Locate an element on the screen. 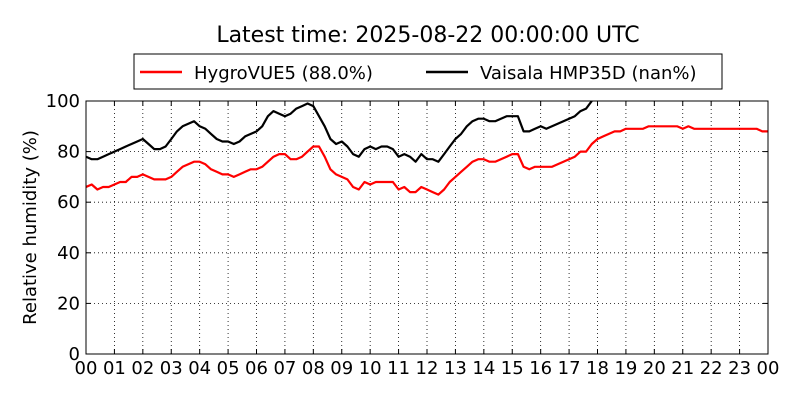  legend: HygroVUE5 (88.0%) Vaisala HMP35D (nan%) is located at coordinates (428, 71).